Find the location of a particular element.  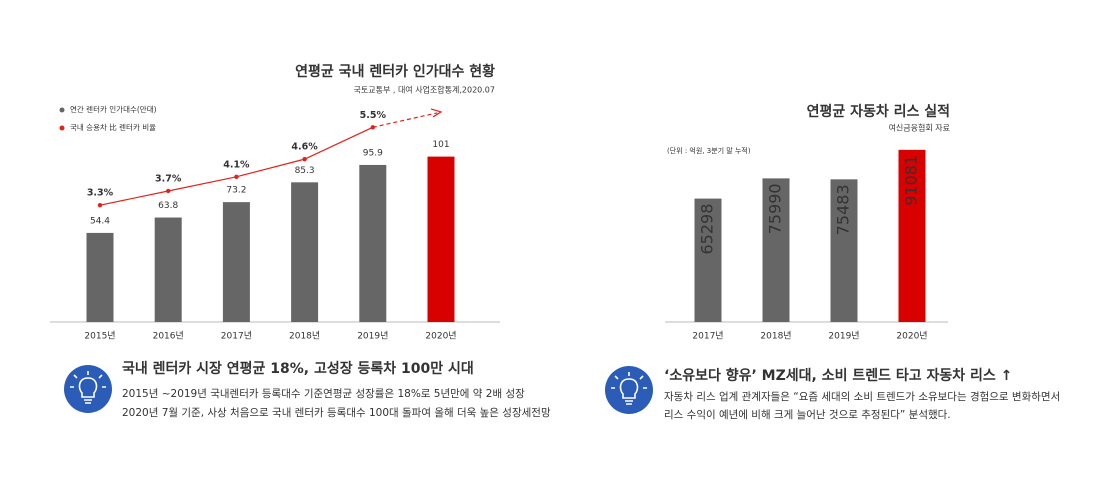

x-tick-label: 2016년 is located at coordinates (168, 336).